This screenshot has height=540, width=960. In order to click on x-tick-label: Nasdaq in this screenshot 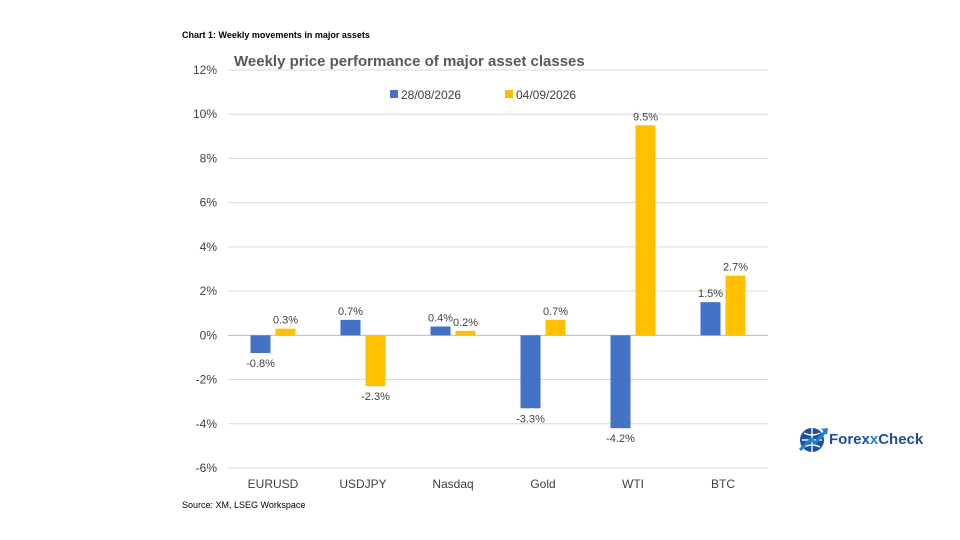, I will do `click(452, 484)`.